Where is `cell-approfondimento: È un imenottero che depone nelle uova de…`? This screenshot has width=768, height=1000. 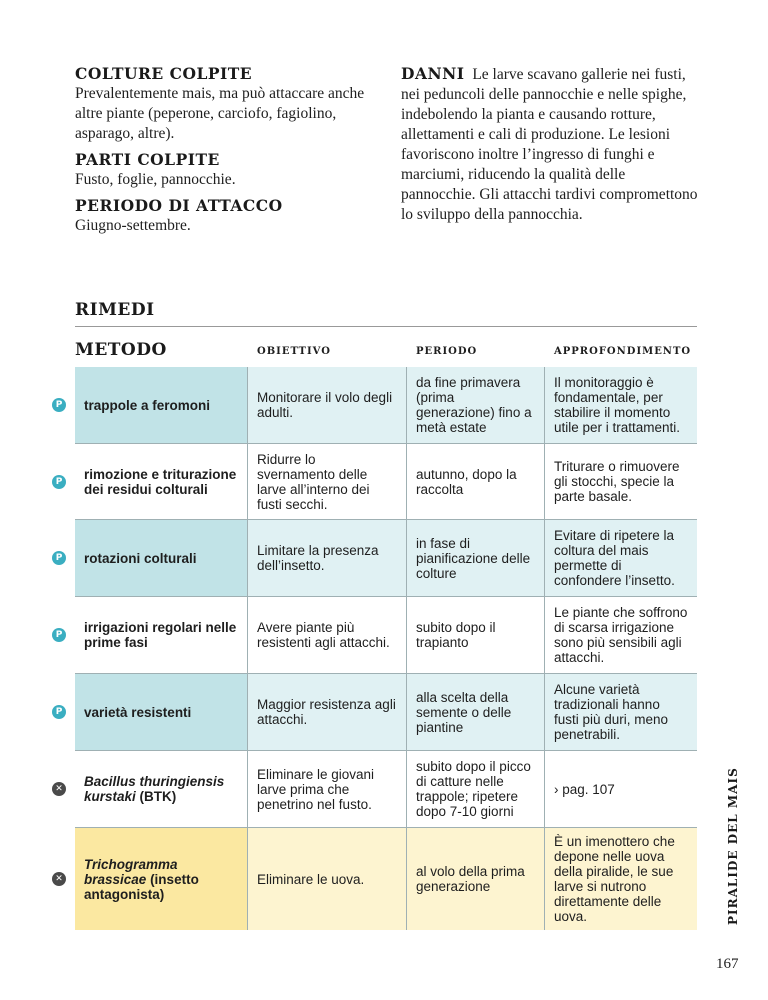
cell-approfondimento: È un imenottero che depone nelle uova de… is located at coordinates (621, 879).